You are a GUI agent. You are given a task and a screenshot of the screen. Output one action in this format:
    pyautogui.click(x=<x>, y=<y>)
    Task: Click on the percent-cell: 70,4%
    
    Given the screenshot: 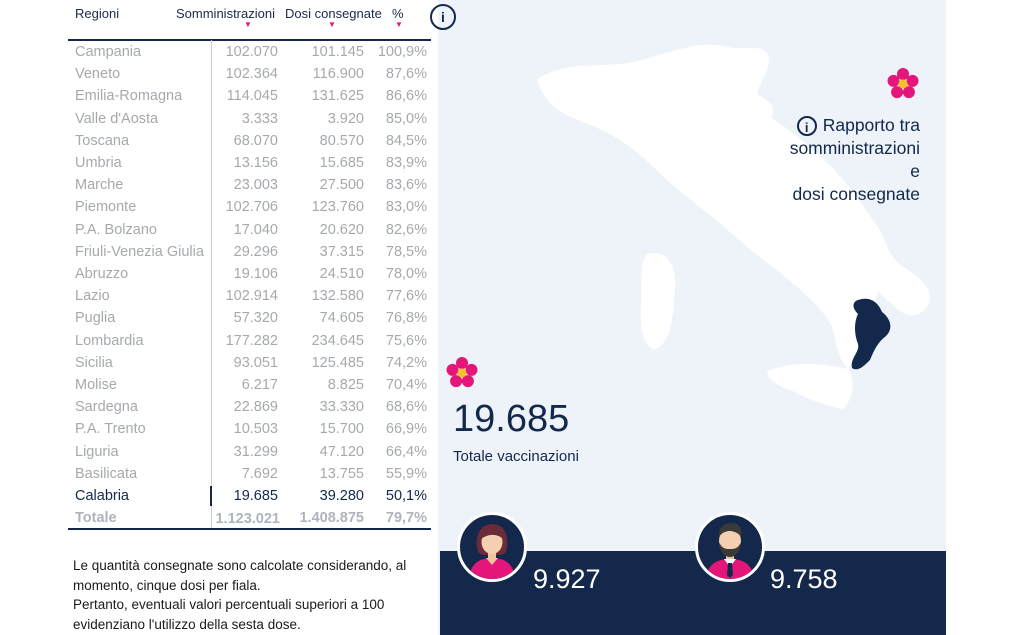 What is the action you would take?
    pyautogui.click(x=406, y=385)
    